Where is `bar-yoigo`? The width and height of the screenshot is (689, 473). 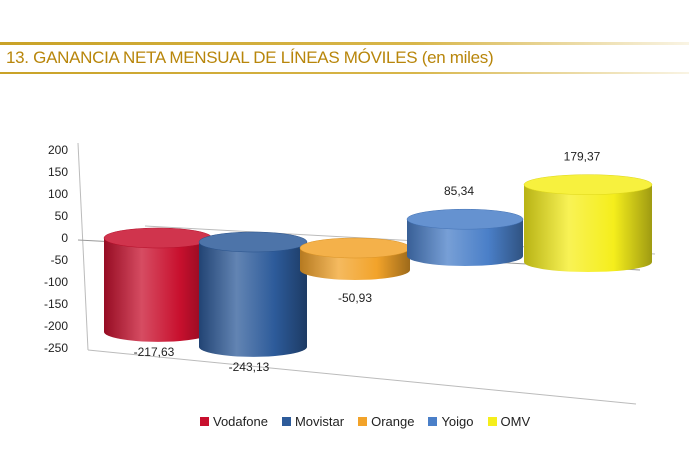 bar-yoigo is located at coordinates (465, 237).